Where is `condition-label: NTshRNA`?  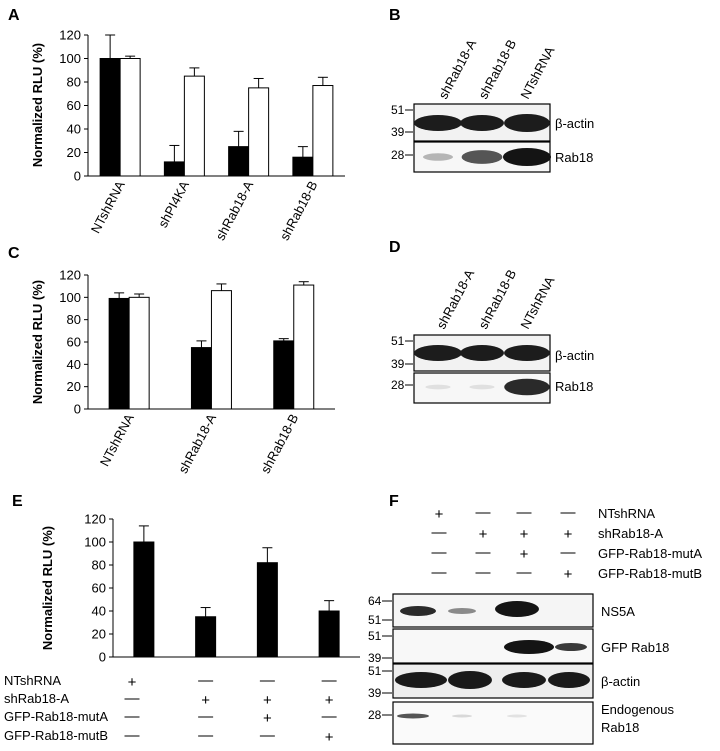 condition-label: NTshRNA is located at coordinates (32, 680).